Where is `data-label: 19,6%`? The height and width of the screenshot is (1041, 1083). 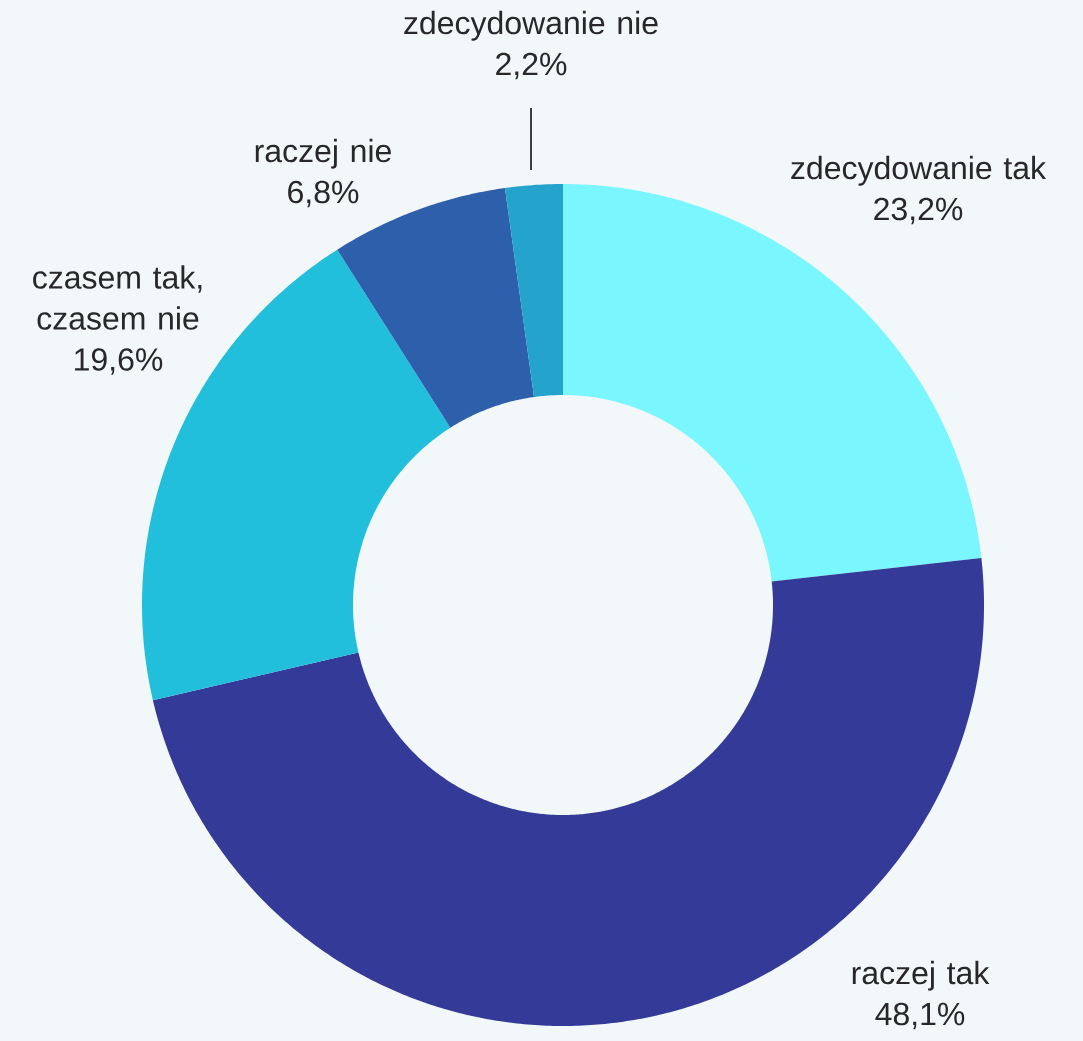 data-label: 19,6% is located at coordinates (119, 361).